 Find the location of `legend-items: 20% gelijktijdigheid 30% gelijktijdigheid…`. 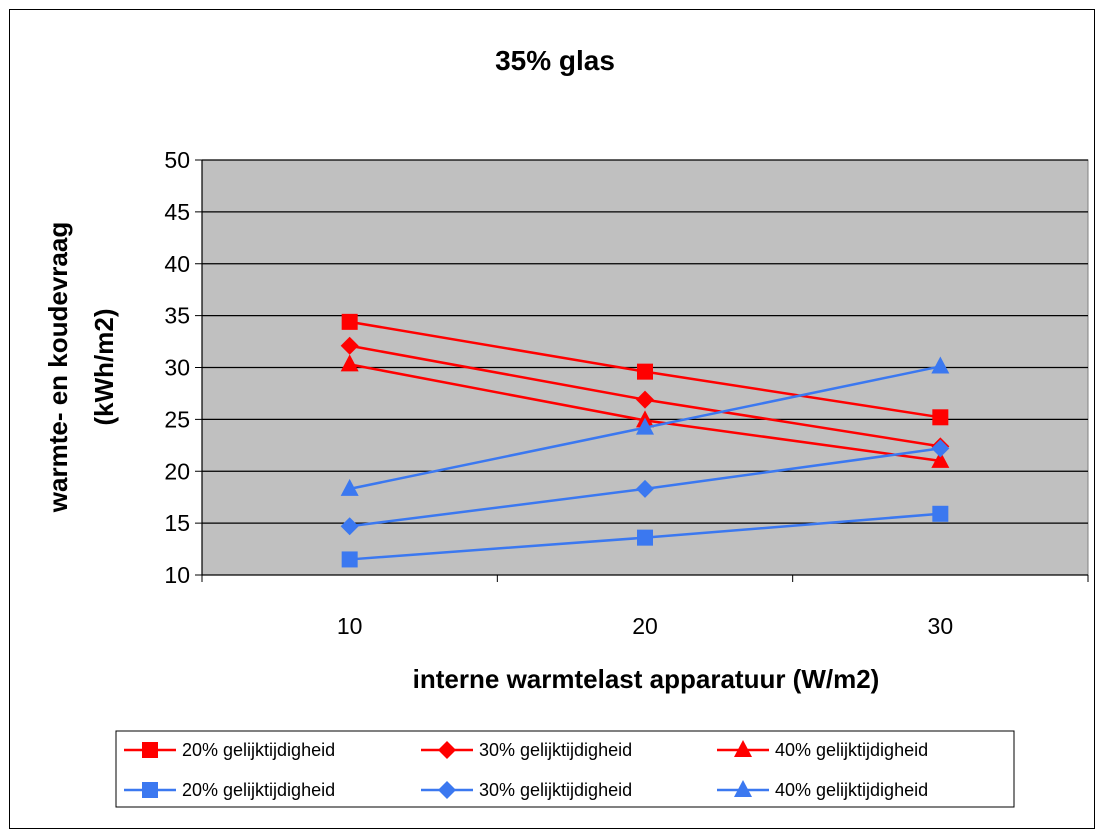

legend-items: 20% gelijktijdigheid 30% gelijktijdigheid… is located at coordinates (526, 770).